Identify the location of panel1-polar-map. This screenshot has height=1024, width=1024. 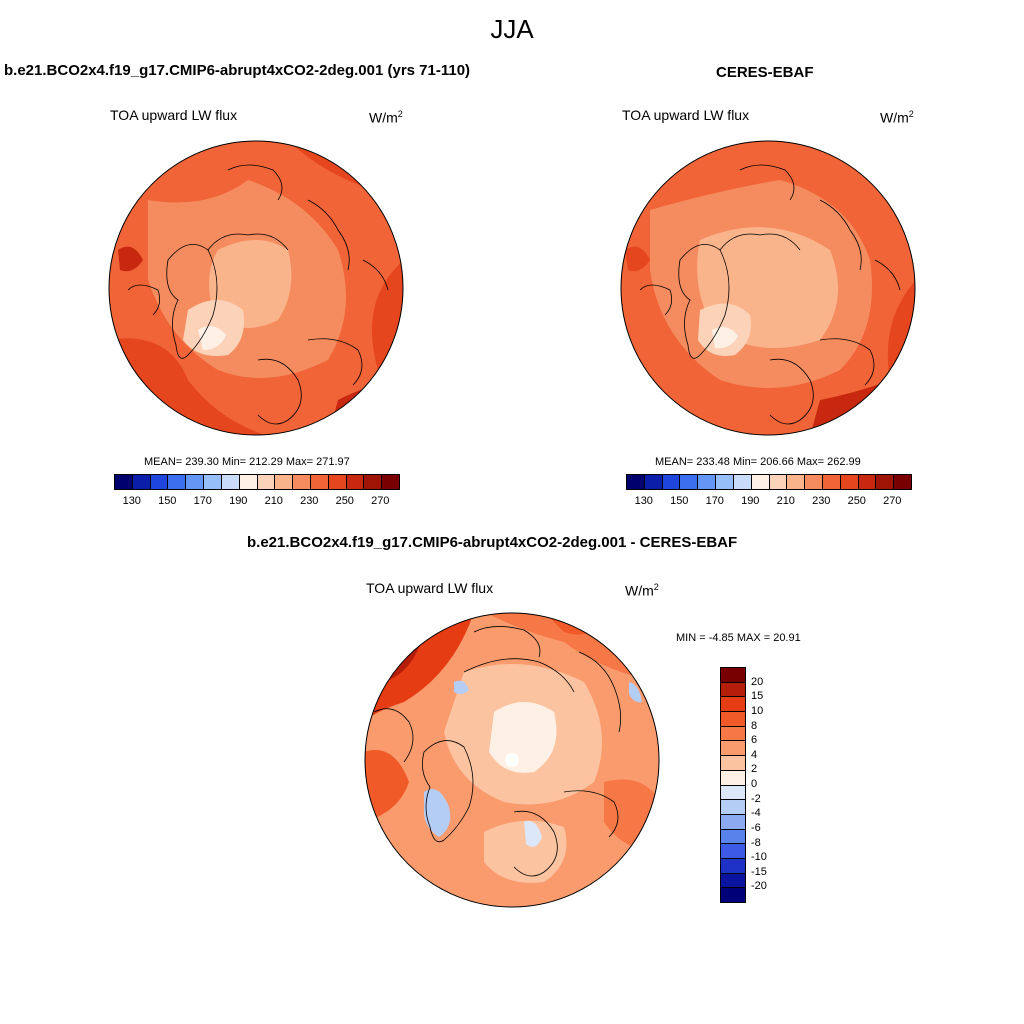
(256, 288).